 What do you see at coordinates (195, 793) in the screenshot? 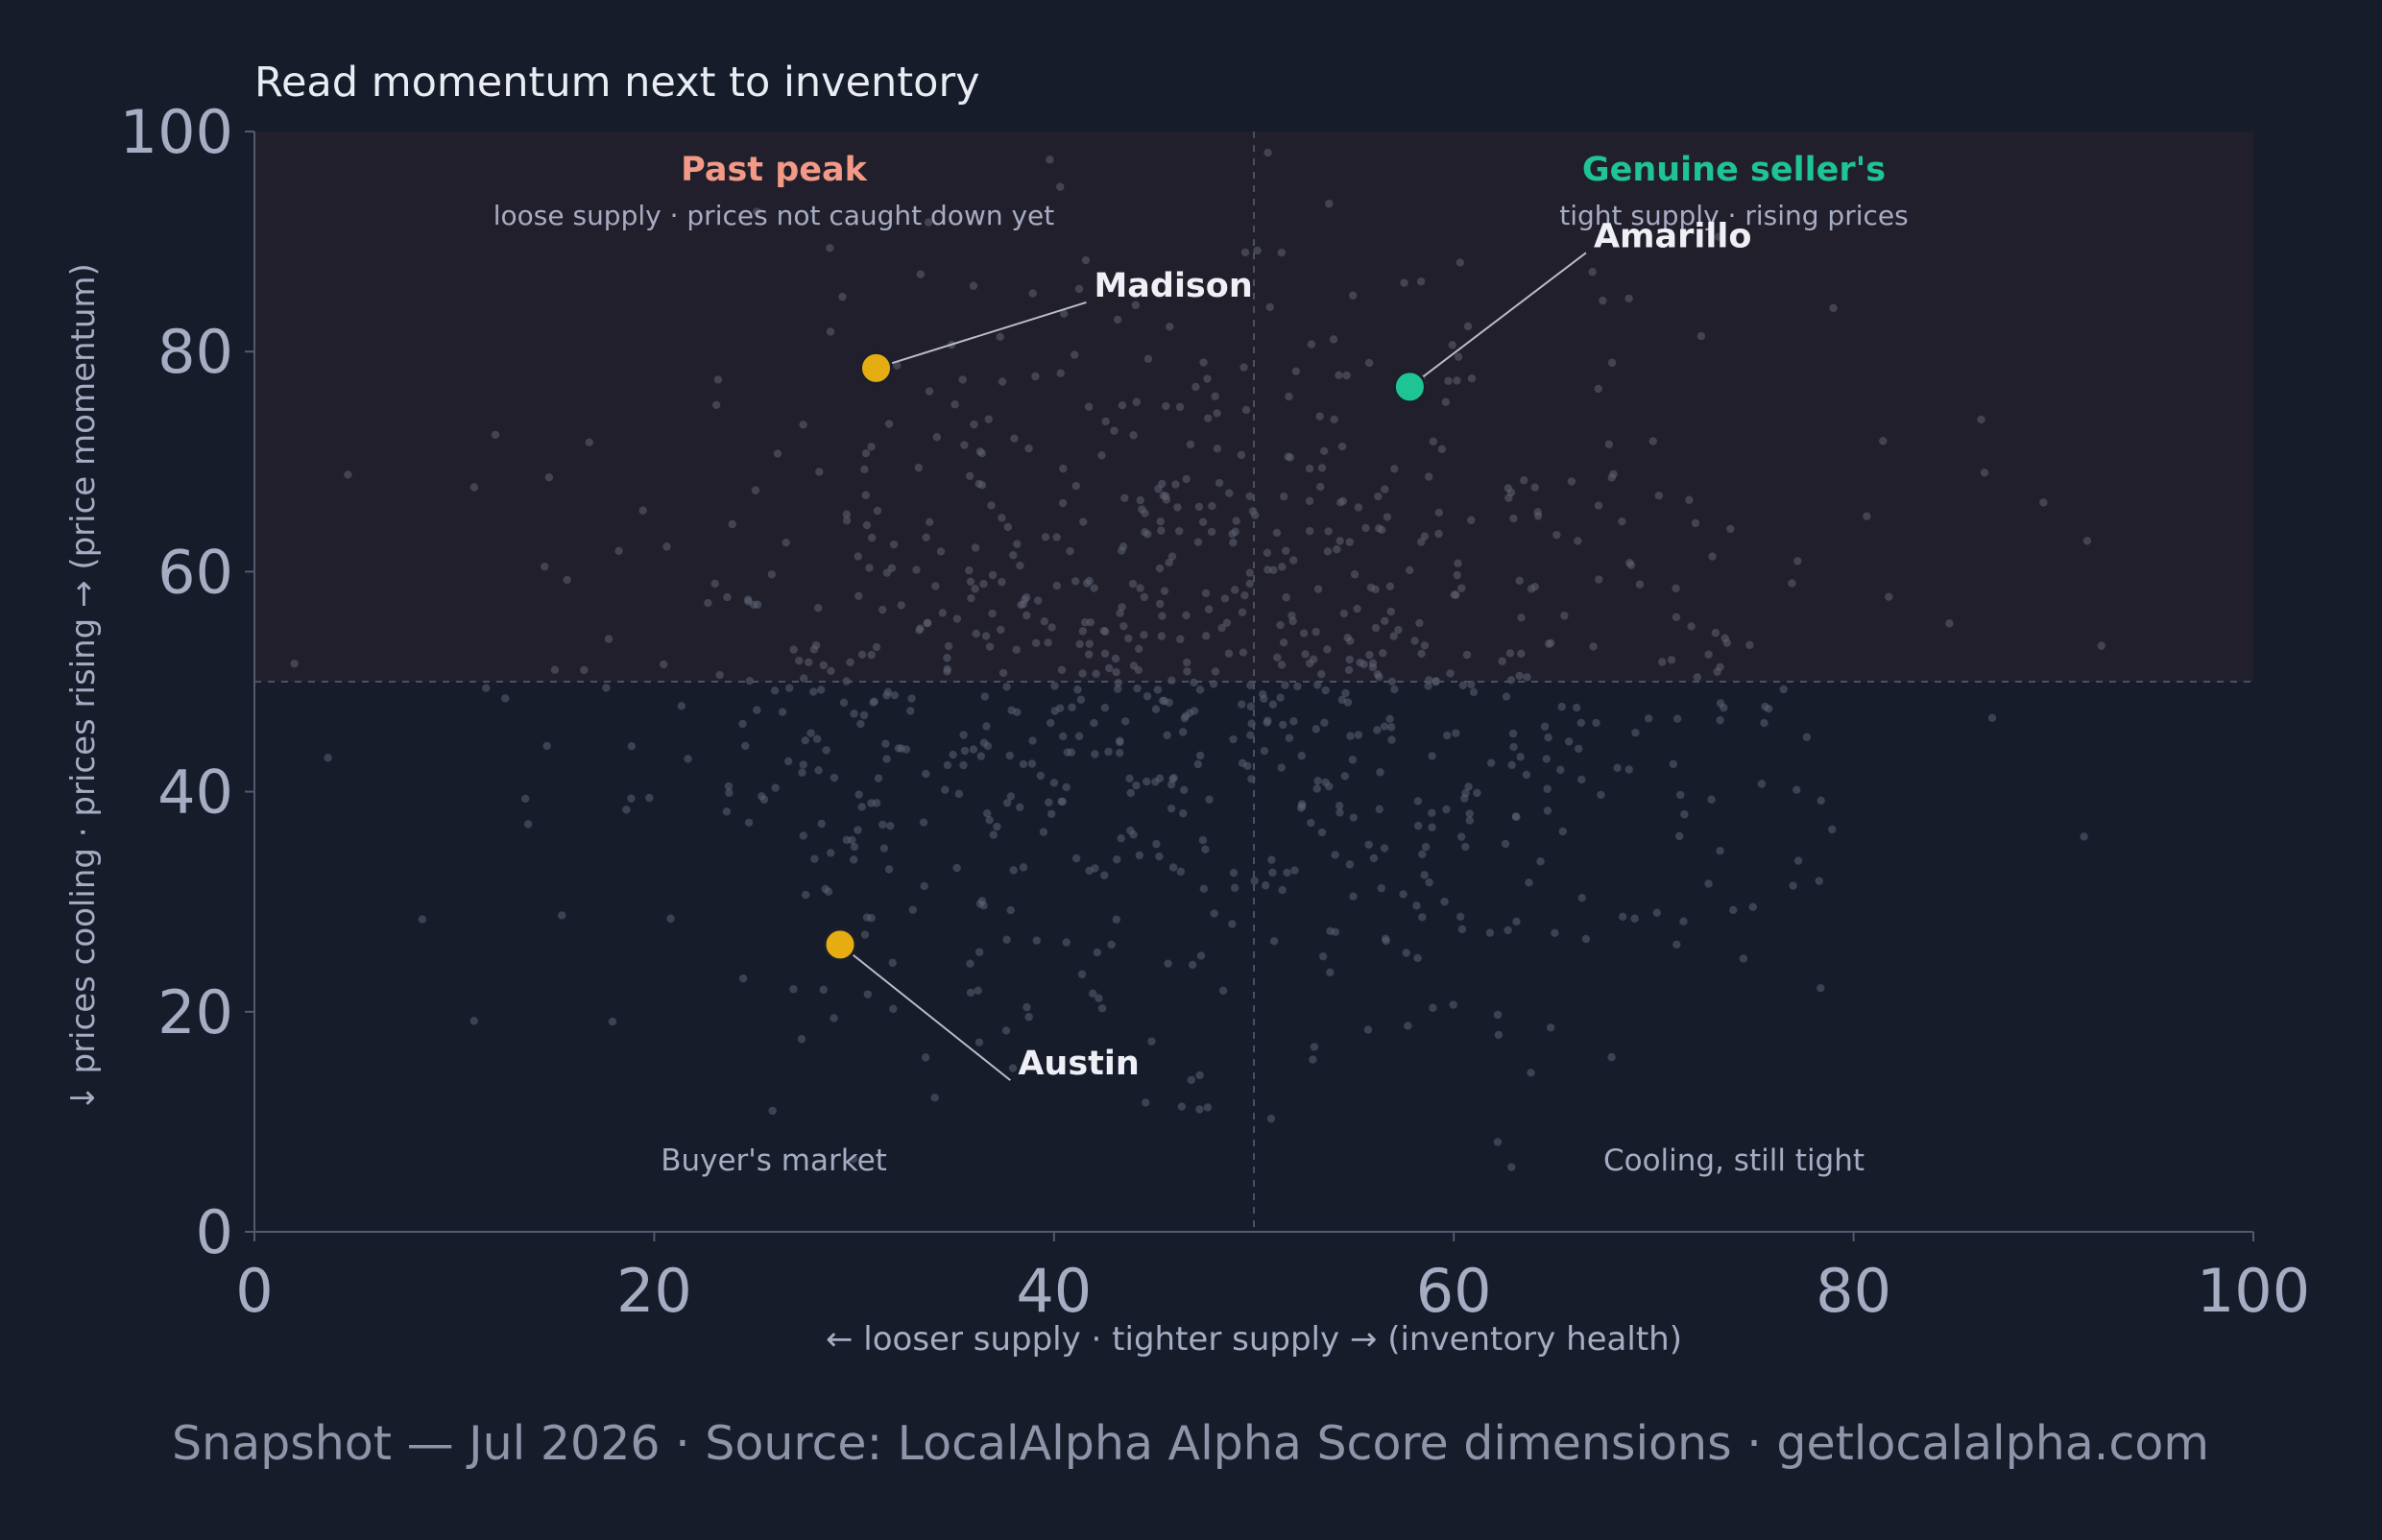
I see `y-tick-label: 40` at bounding box center [195, 793].